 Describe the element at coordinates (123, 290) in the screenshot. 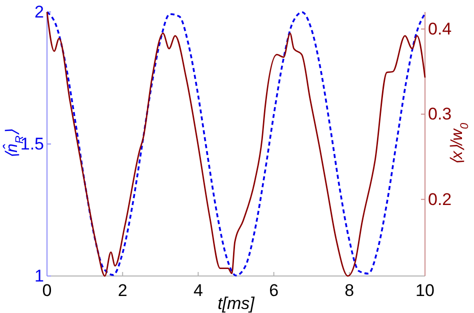

I see `x-tick-label: 2` at that location.